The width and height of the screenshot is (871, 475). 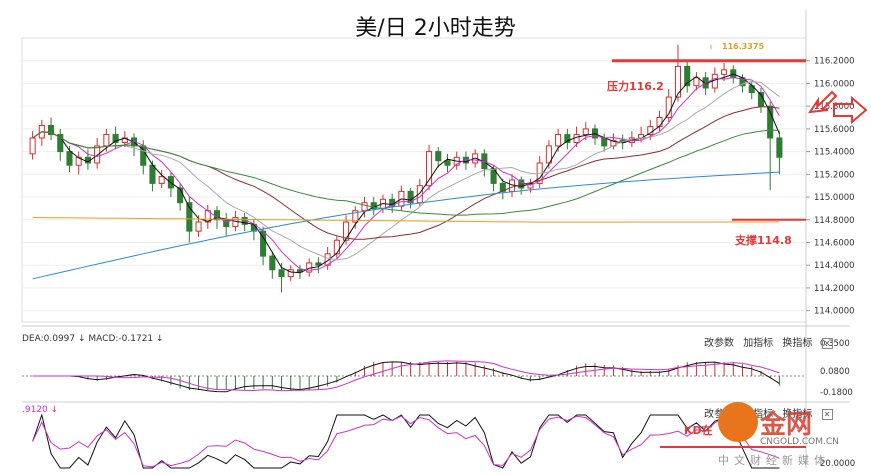 What do you see at coordinates (835, 372) in the screenshot?
I see `macd-tick-label: 0.0800` at bounding box center [835, 372].